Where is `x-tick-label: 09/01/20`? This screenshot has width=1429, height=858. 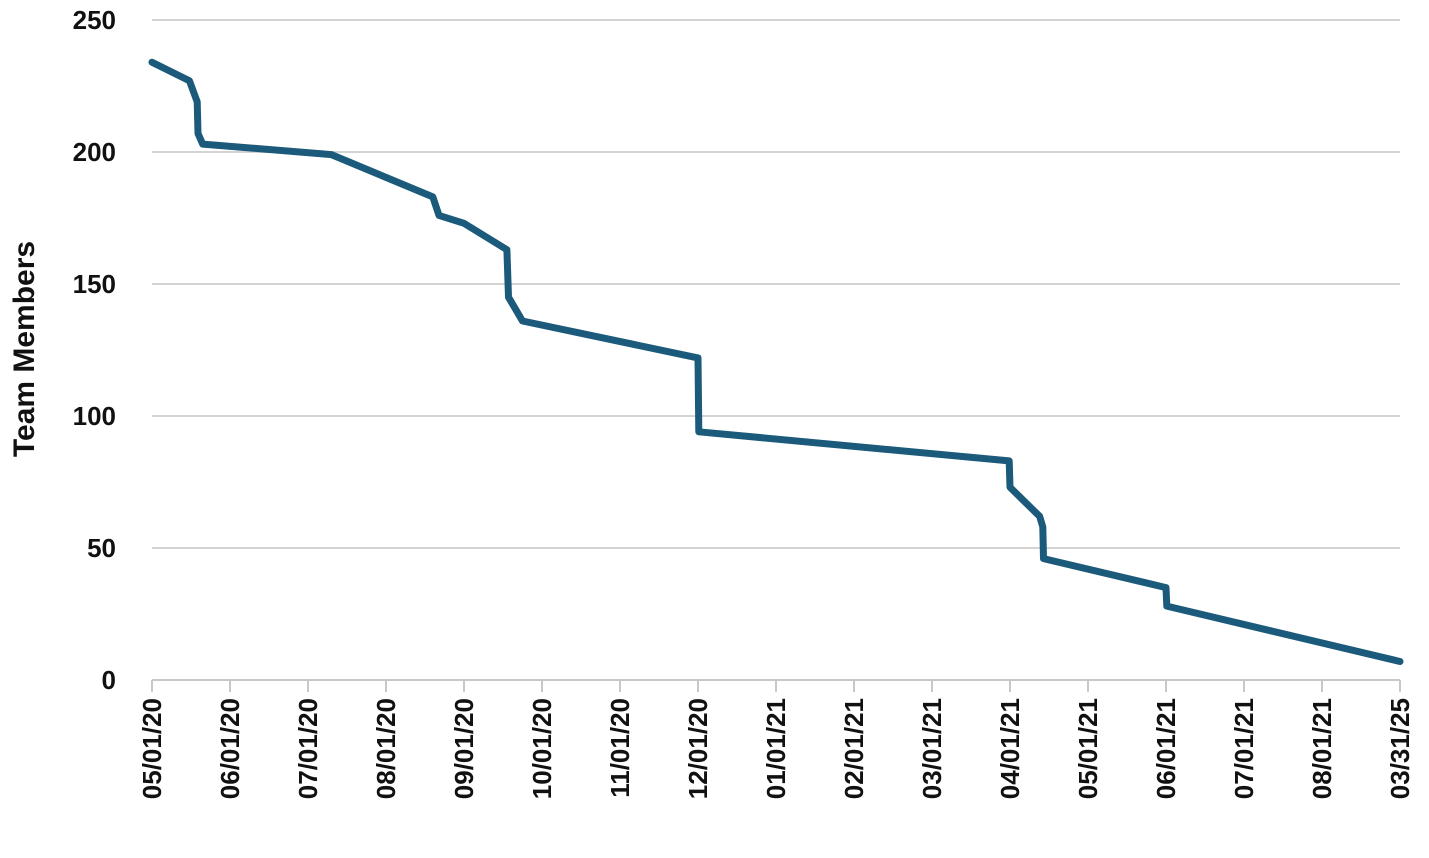 x-tick-label: 09/01/20 is located at coordinates (464, 748).